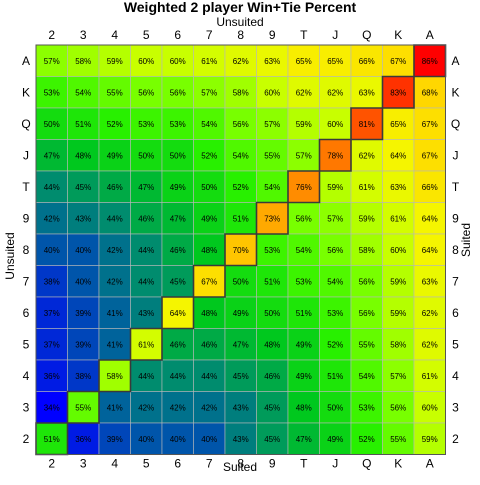 This screenshot has width=480, height=485. Describe the element at coordinates (52, 313) in the screenshot. I see `cell-value-label: 37%` at that location.